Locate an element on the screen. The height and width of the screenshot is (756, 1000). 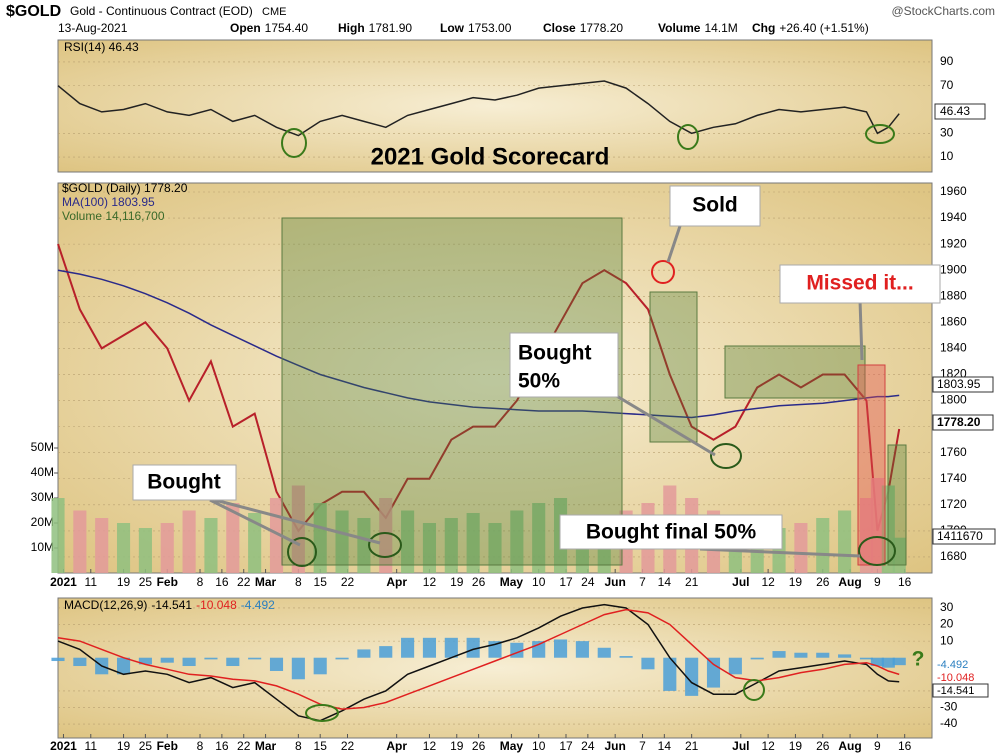
ma-legend: MA(100) 1803.95 is located at coordinates (108, 202).